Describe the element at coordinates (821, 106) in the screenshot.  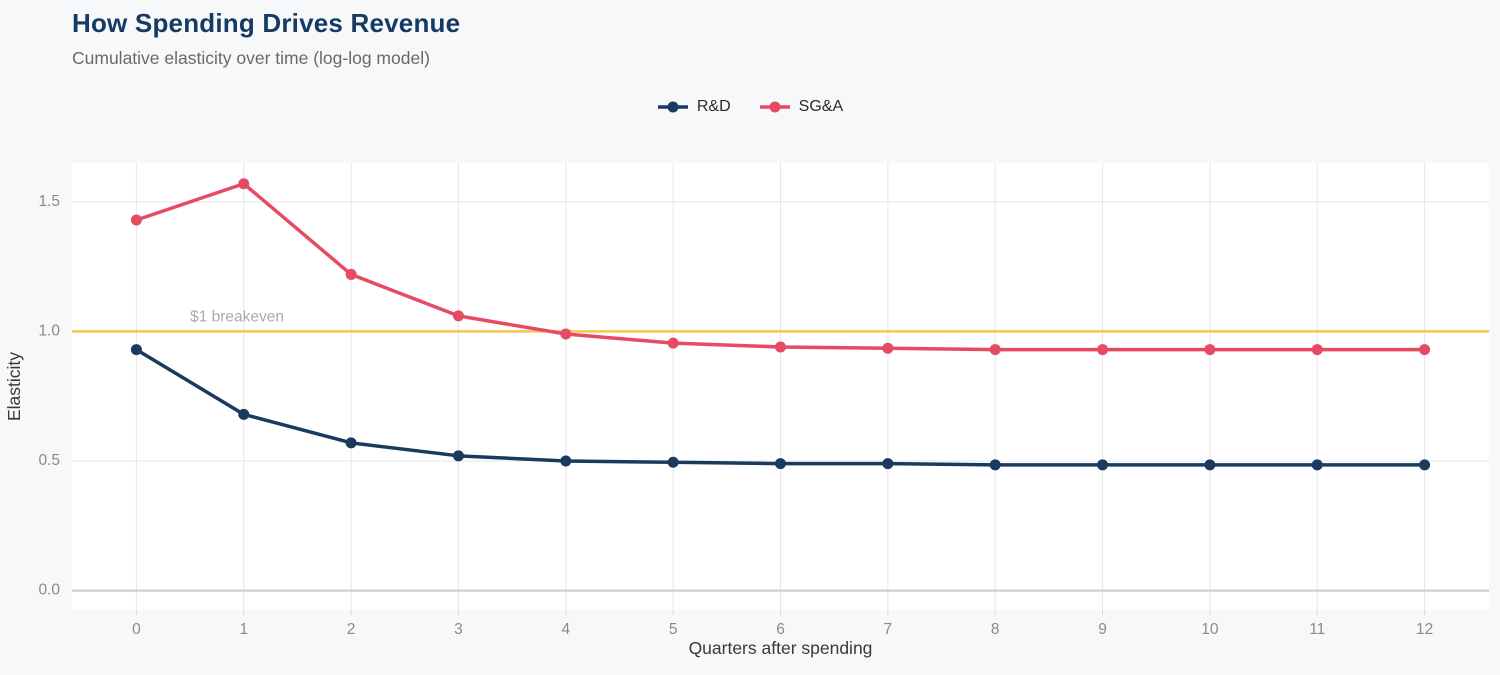
I see `legend-label-sga: SG&A` at that location.